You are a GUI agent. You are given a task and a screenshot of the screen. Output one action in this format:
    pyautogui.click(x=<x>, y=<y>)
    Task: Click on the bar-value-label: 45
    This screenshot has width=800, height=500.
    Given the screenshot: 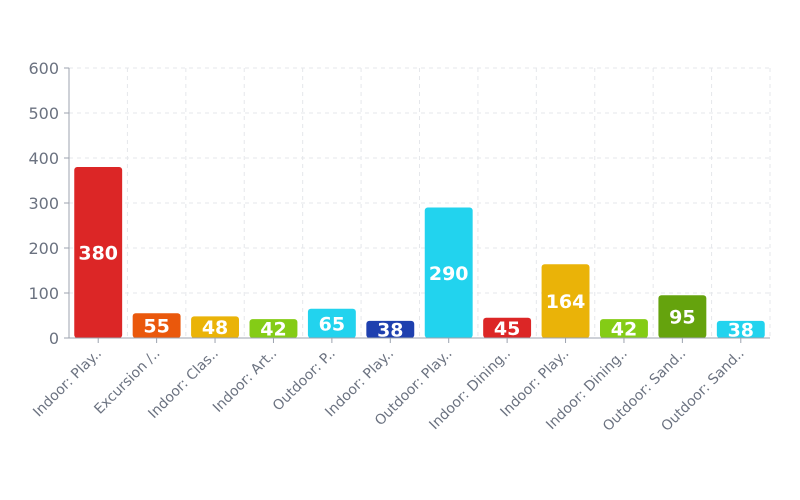 What is the action you would take?
    pyautogui.click(x=507, y=329)
    